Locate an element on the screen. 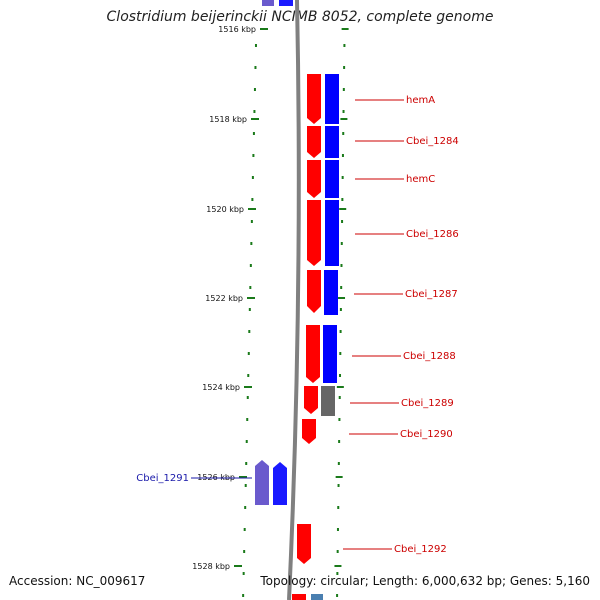  left-dotted-track is located at coordinates (249, 320).